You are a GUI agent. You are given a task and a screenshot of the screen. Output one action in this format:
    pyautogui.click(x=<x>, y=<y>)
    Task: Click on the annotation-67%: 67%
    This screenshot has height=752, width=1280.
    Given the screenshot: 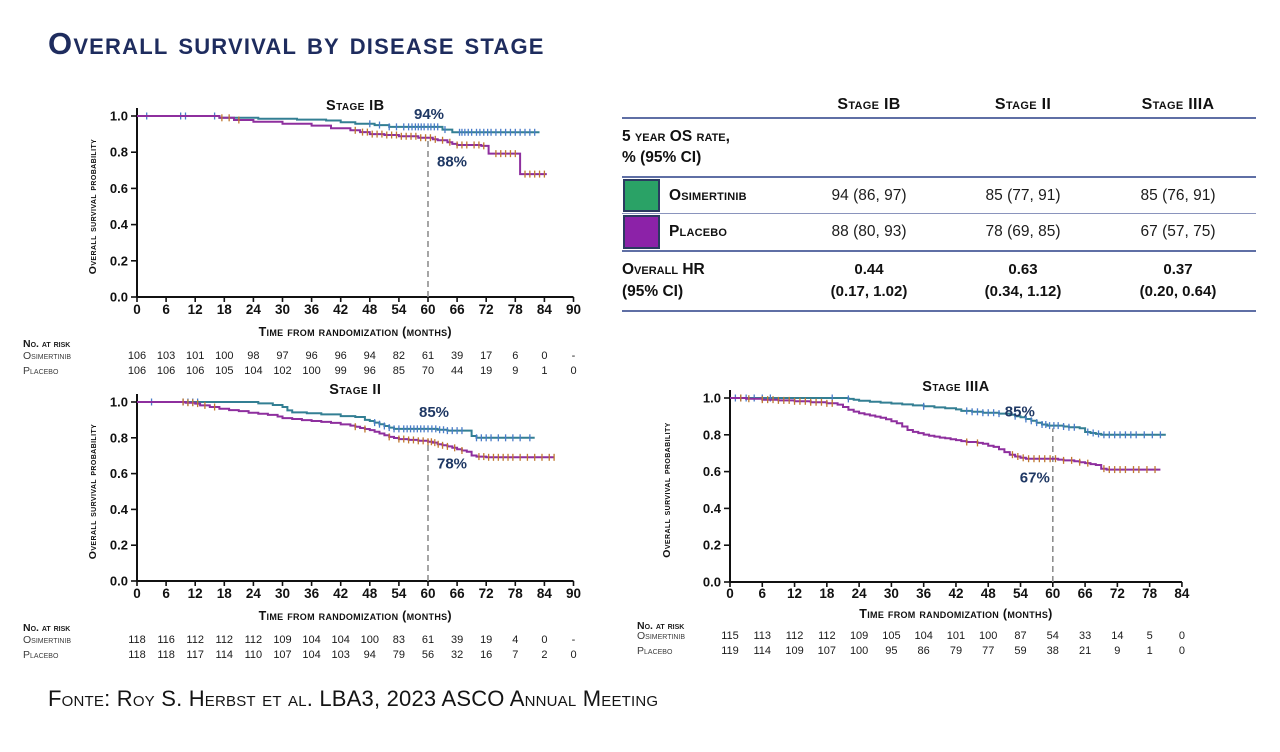 What is the action you would take?
    pyautogui.click(x=1035, y=478)
    